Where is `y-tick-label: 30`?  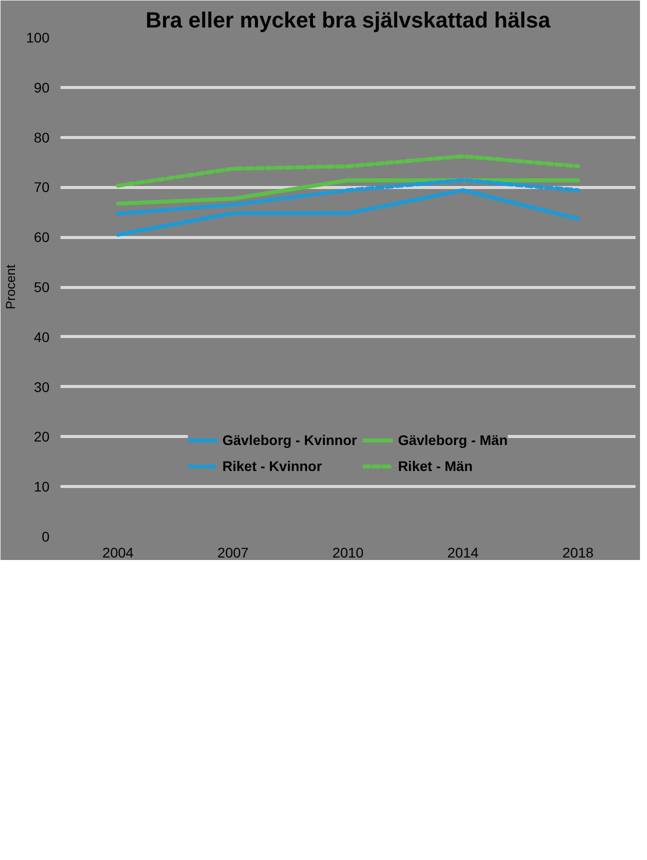 y-tick-label: 30 is located at coordinates (42, 386).